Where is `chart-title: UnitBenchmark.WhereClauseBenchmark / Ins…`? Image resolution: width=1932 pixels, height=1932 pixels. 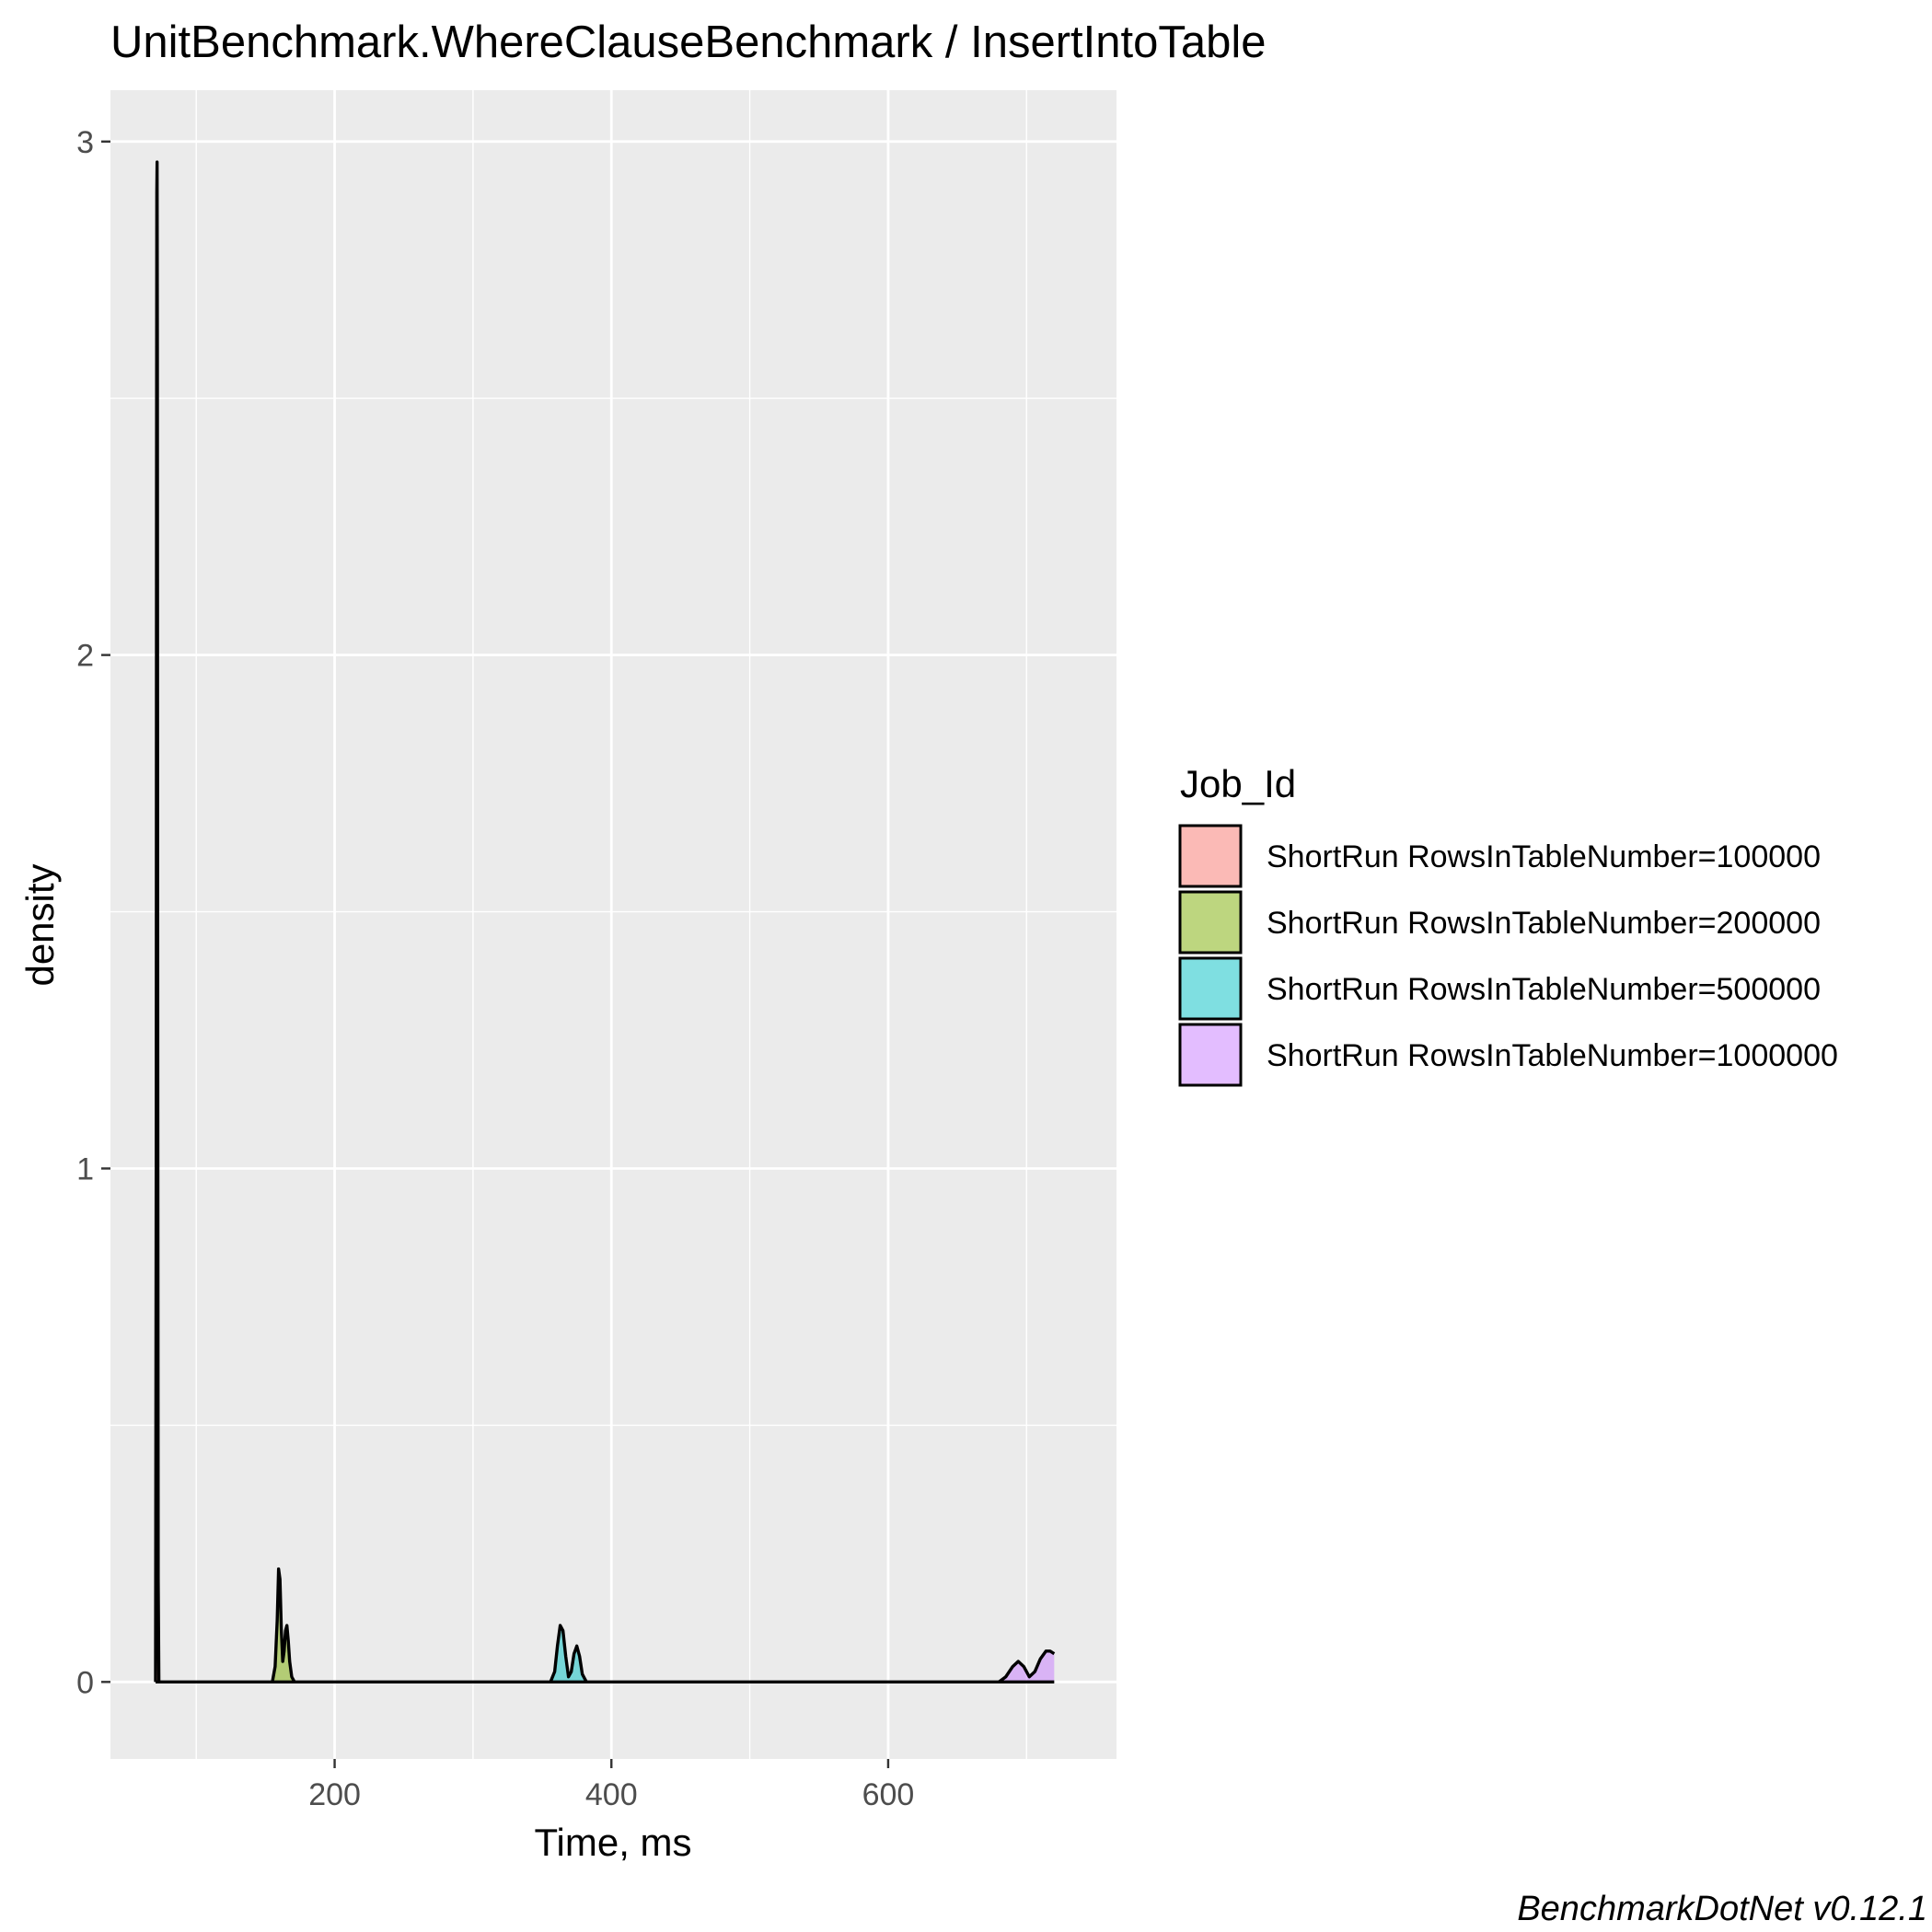
chart-title: UnitBenchmark.WhereClauseBenchmark / Ins… is located at coordinates (689, 42).